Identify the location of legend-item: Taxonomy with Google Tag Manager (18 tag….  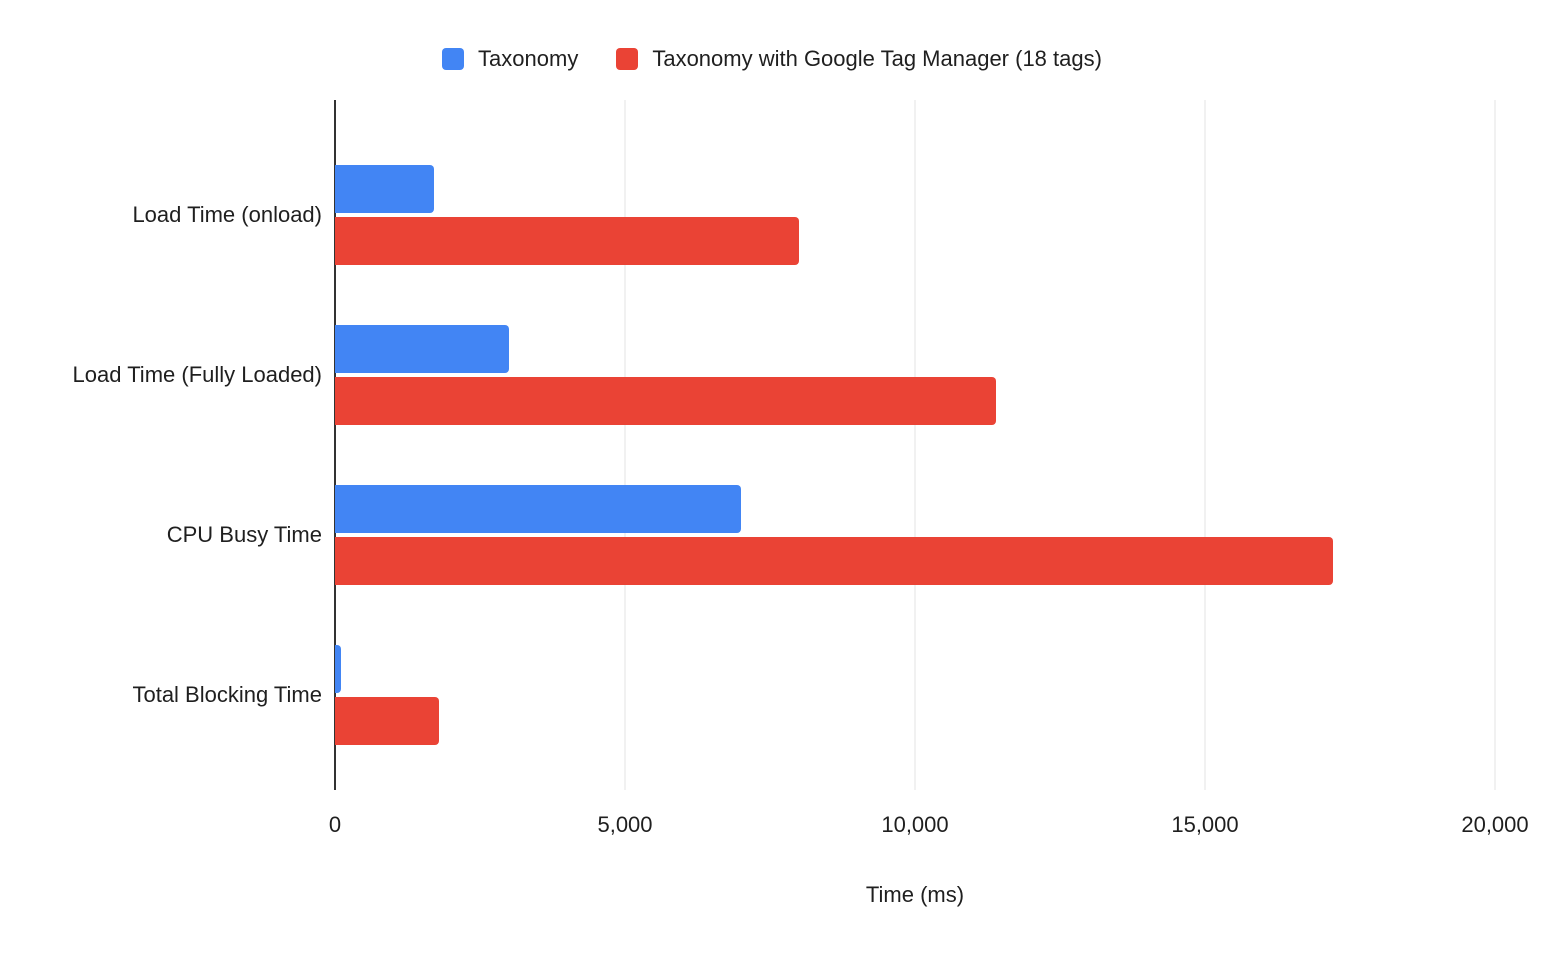
(859, 59).